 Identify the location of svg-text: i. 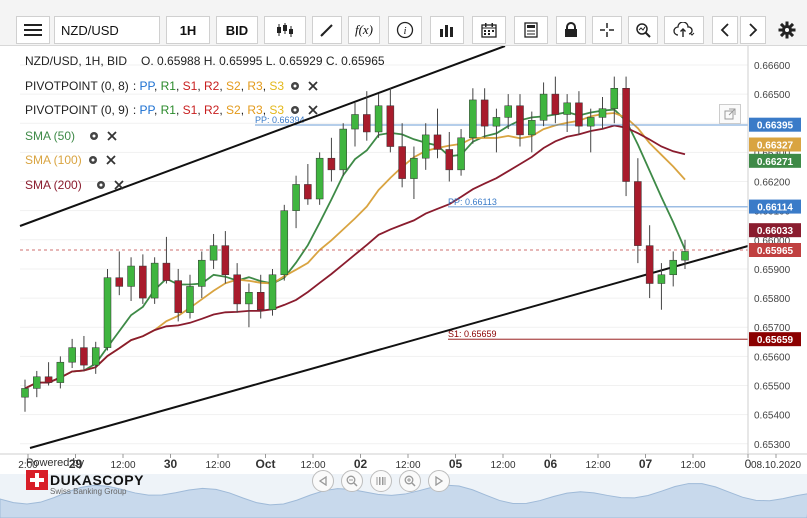
(404, 31).